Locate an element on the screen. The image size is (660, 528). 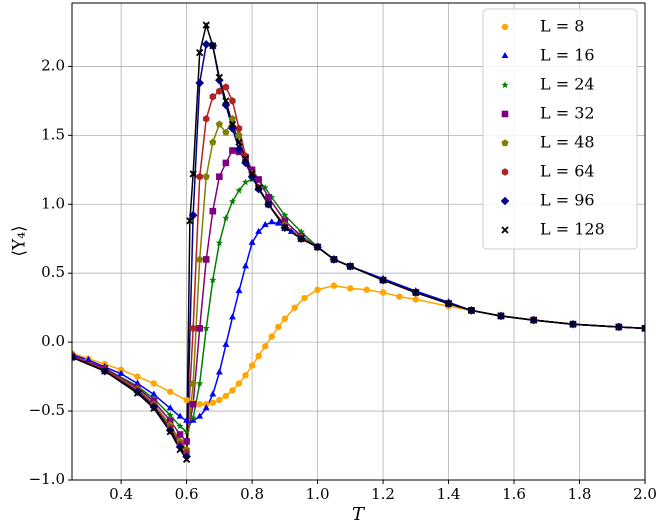
y-tick-label: 0.0 is located at coordinates (53, 341).